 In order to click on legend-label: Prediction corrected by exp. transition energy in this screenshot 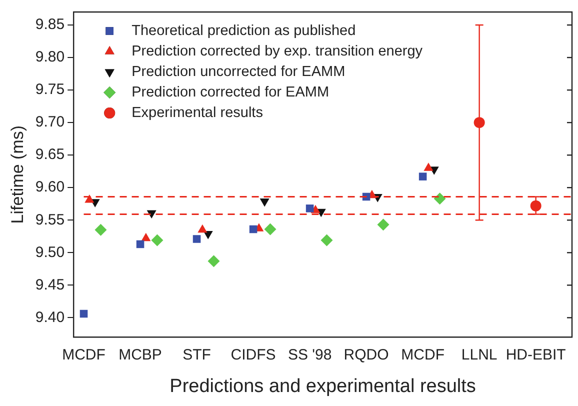, I will do `click(278, 52)`.